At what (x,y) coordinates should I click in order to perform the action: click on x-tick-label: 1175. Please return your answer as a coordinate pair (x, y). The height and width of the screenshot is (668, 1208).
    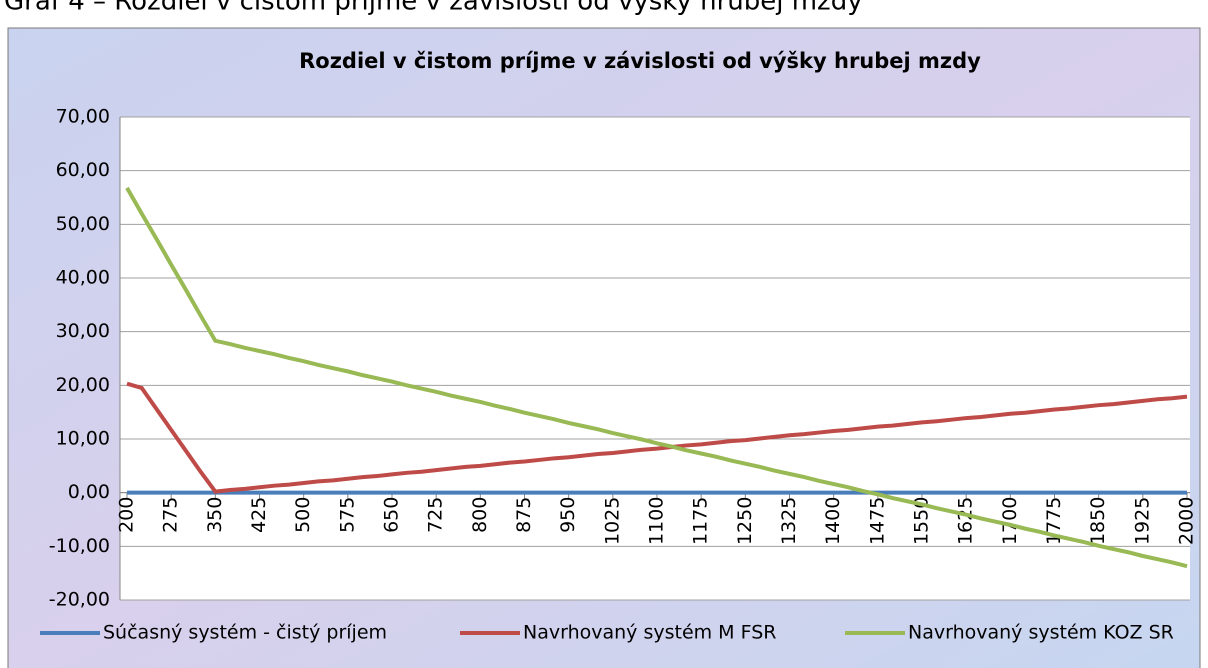
    Looking at the image, I should click on (701, 521).